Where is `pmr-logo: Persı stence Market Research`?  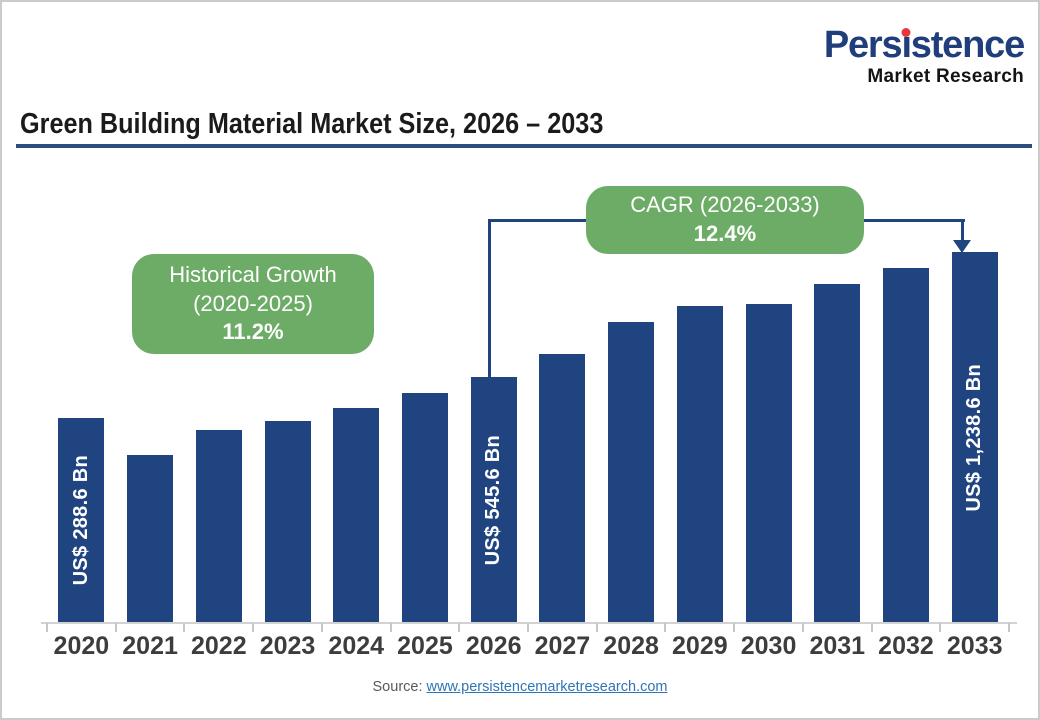
pmr-logo: Persı stence Market Research is located at coordinates (924, 55).